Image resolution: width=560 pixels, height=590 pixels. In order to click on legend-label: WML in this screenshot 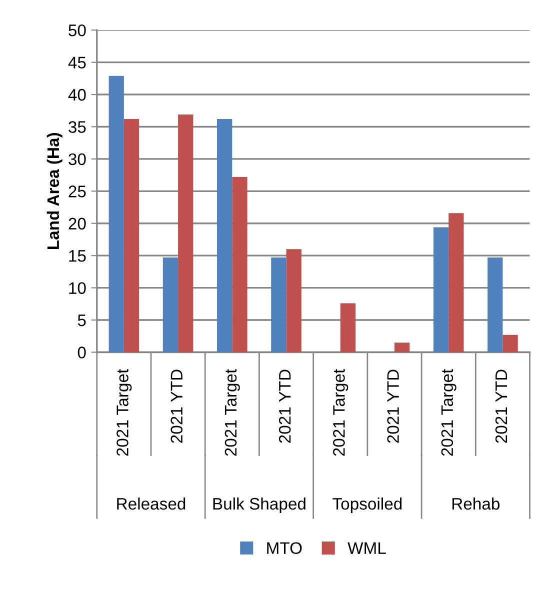, I will do `click(367, 548)`.